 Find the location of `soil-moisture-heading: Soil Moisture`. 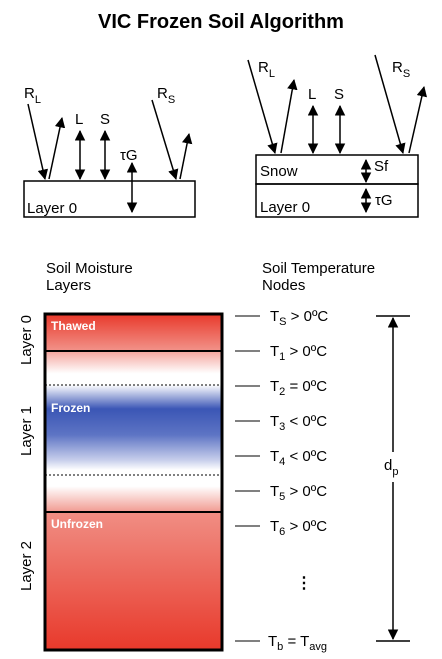

soil-moisture-heading: Soil Moisture is located at coordinates (89, 268).